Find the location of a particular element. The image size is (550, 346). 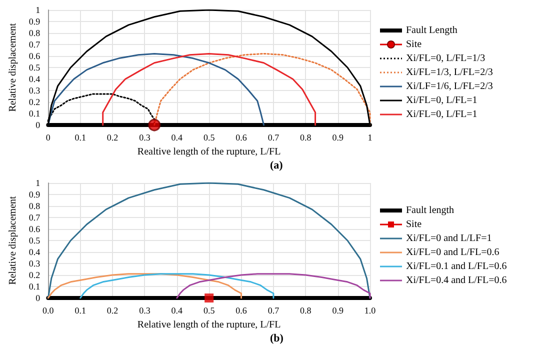

x-tick-label: 1.0 is located at coordinates (370, 311).